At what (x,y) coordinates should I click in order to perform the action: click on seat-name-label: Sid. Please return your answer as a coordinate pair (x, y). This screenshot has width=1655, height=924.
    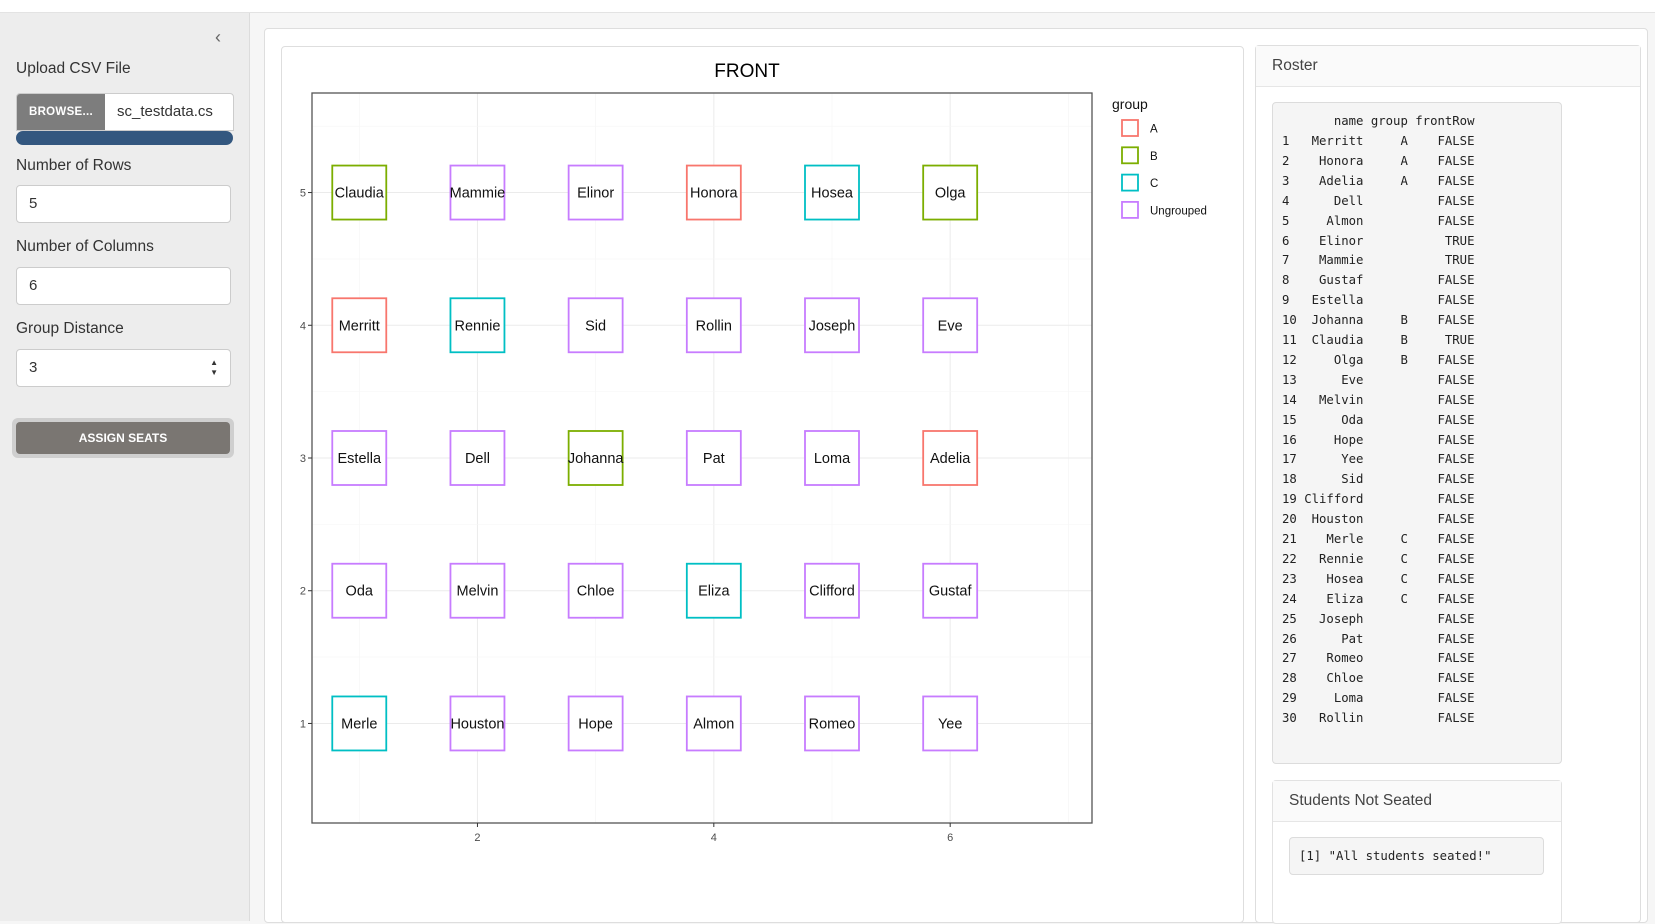
    Looking at the image, I should click on (595, 326).